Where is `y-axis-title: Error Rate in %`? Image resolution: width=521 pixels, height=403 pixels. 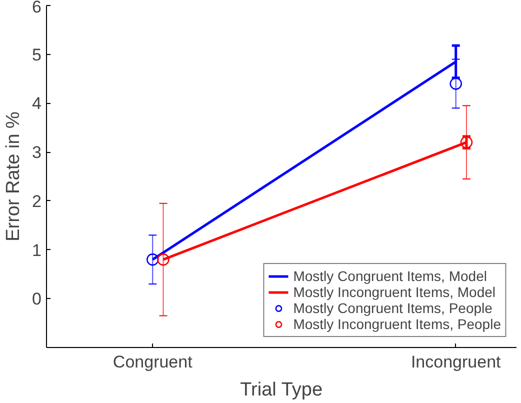 y-axis-title: Error Rate in % is located at coordinates (13, 176).